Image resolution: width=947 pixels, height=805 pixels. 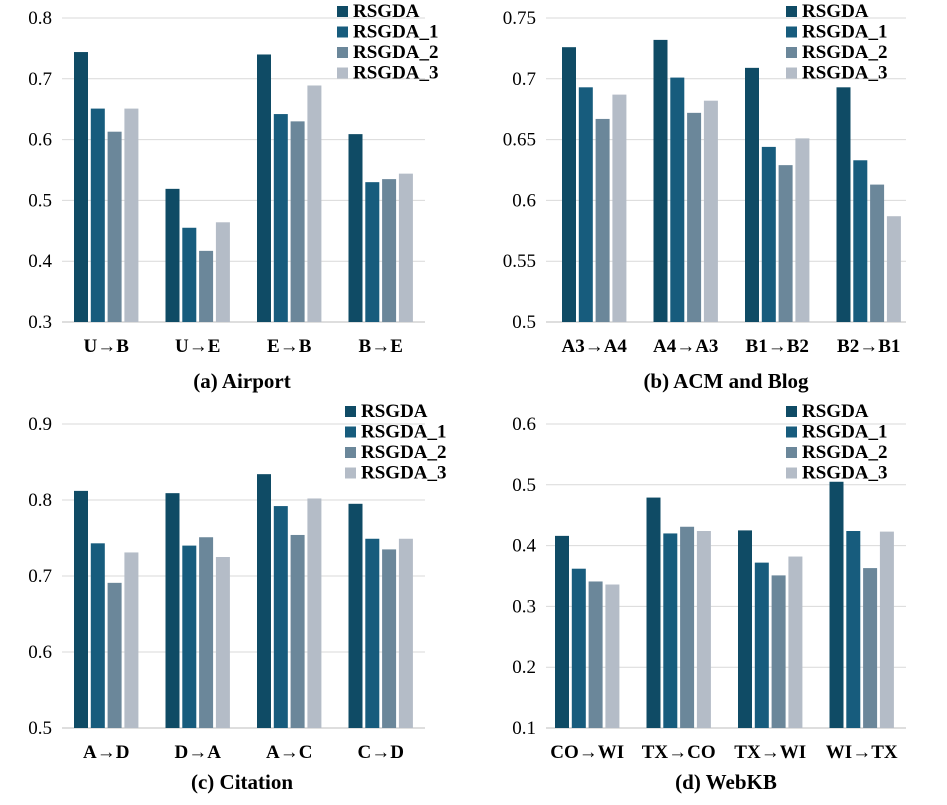 I want to click on x-tick-label: D→A, so click(x=197, y=752).